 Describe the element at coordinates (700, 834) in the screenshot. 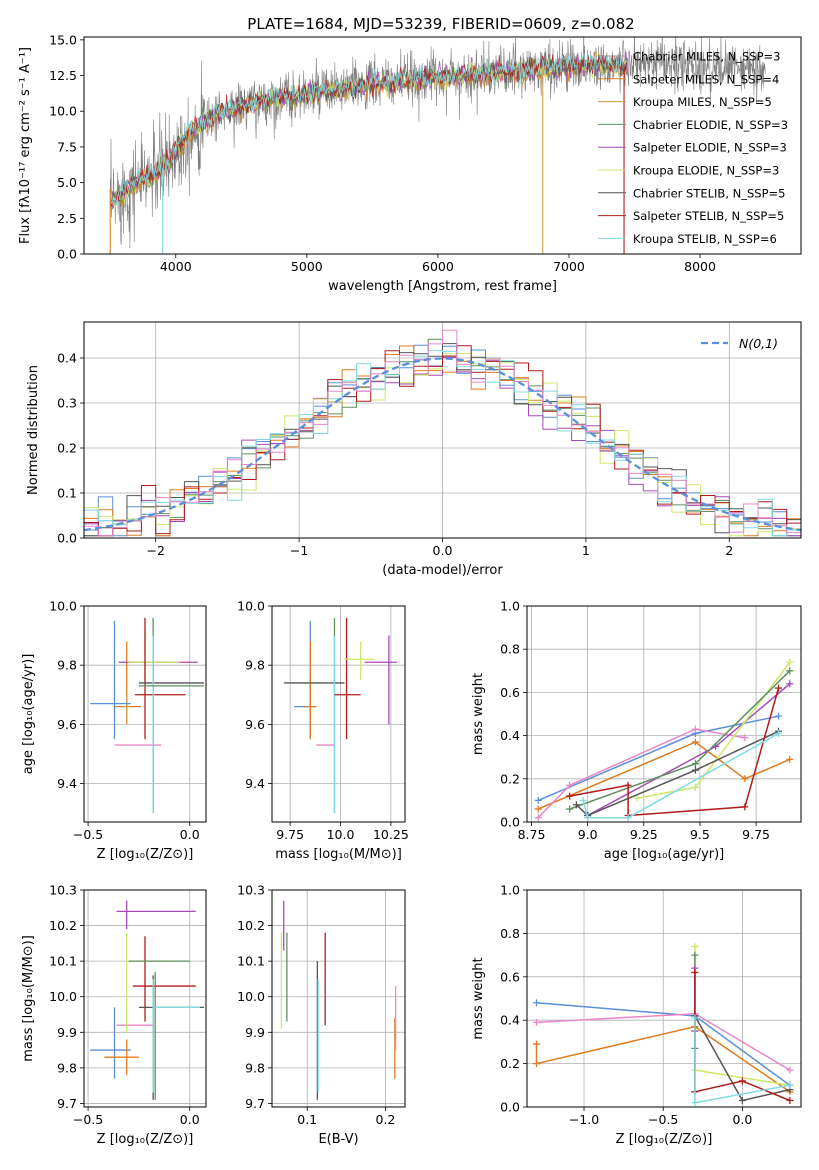

I see `x-tick-label: 9.5` at that location.